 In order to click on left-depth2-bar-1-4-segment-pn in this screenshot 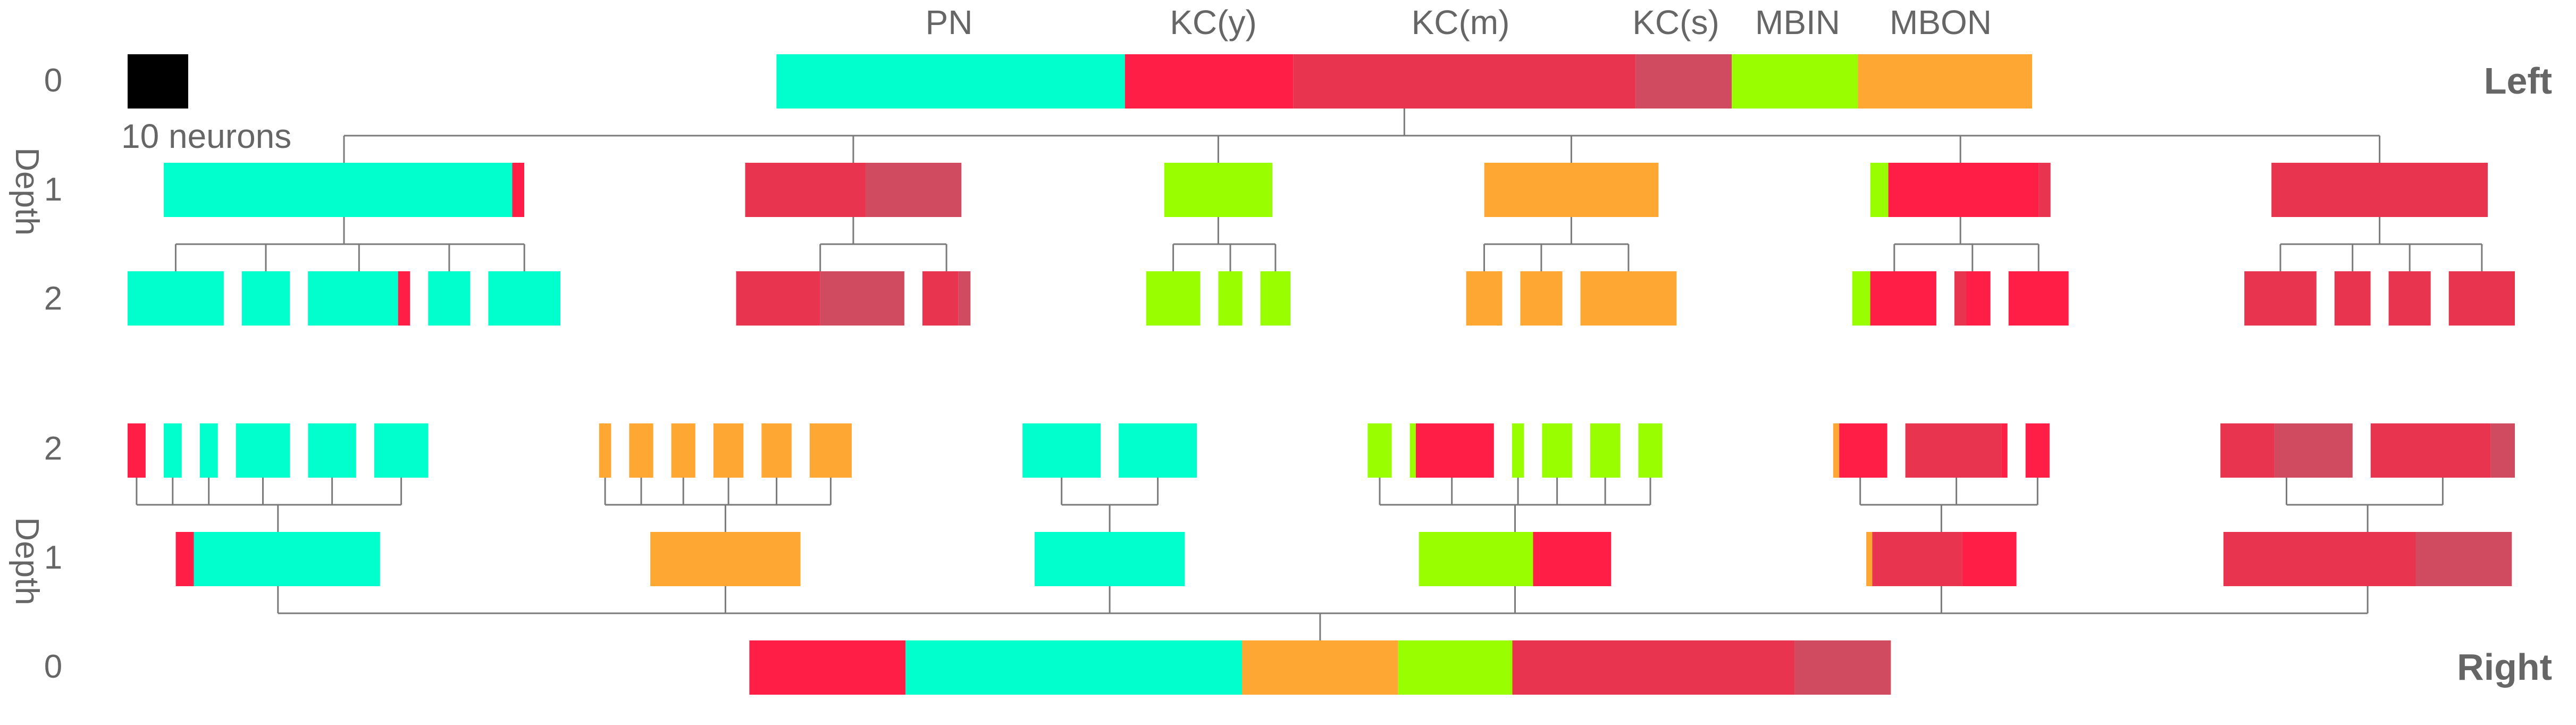, I will do `click(449, 298)`.